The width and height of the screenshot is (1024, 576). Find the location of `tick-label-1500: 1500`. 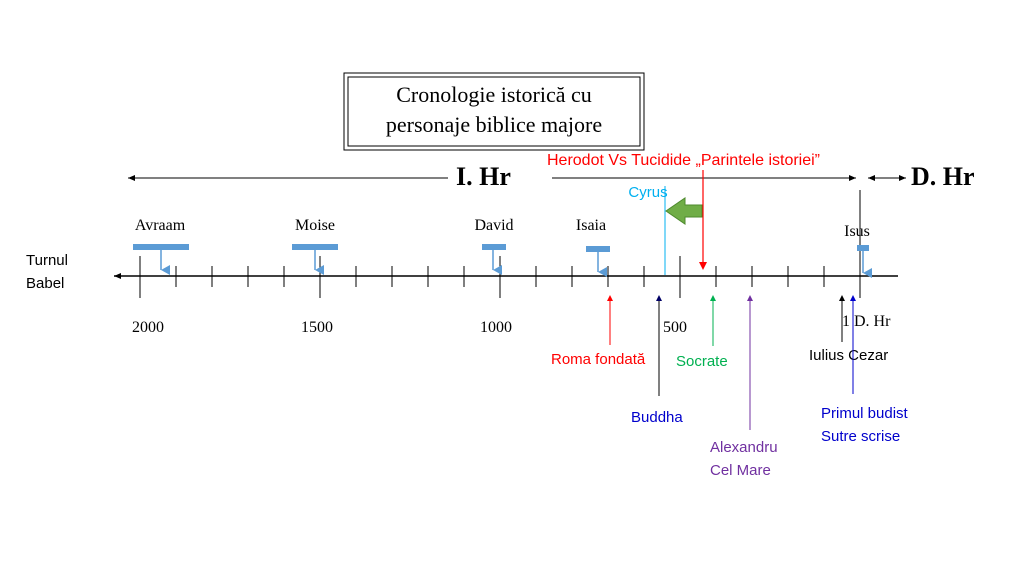

tick-label-1500: 1500 is located at coordinates (317, 327).